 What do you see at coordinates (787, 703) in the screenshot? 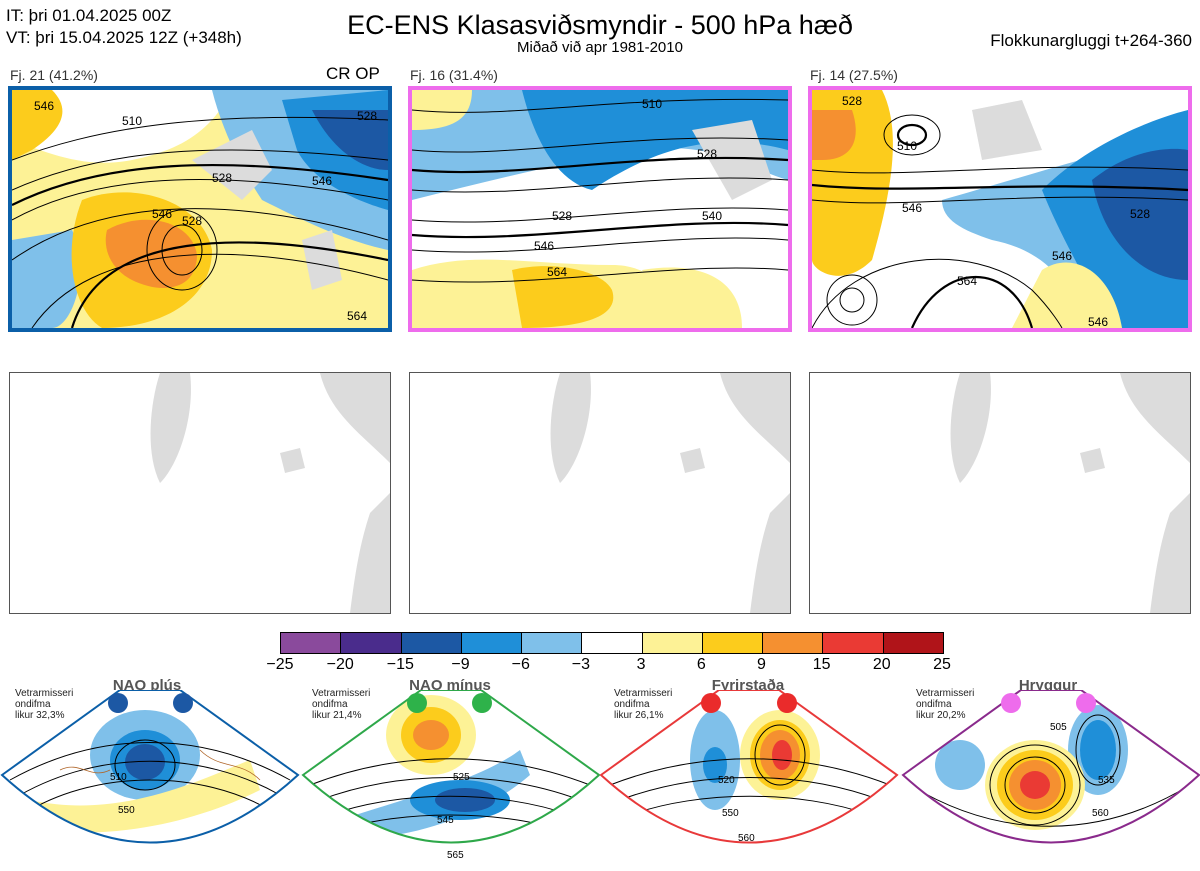
I see `regime-3-dot-right` at bounding box center [787, 703].